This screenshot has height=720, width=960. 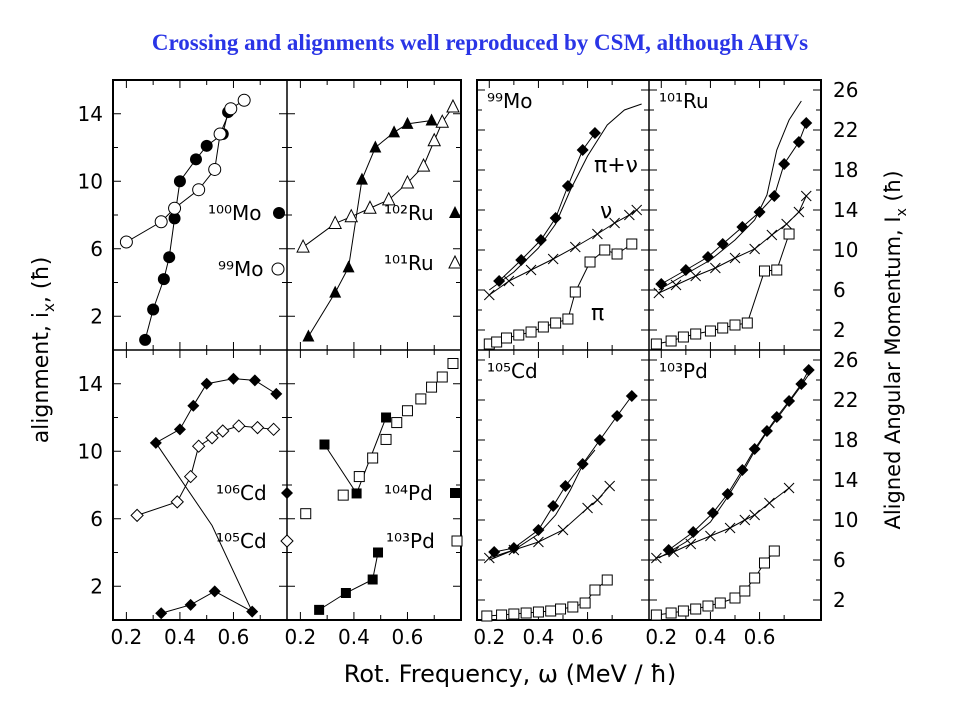 What do you see at coordinates (241, 269) in the screenshot?
I see `legend-label: ⁹⁹Mo` at bounding box center [241, 269].